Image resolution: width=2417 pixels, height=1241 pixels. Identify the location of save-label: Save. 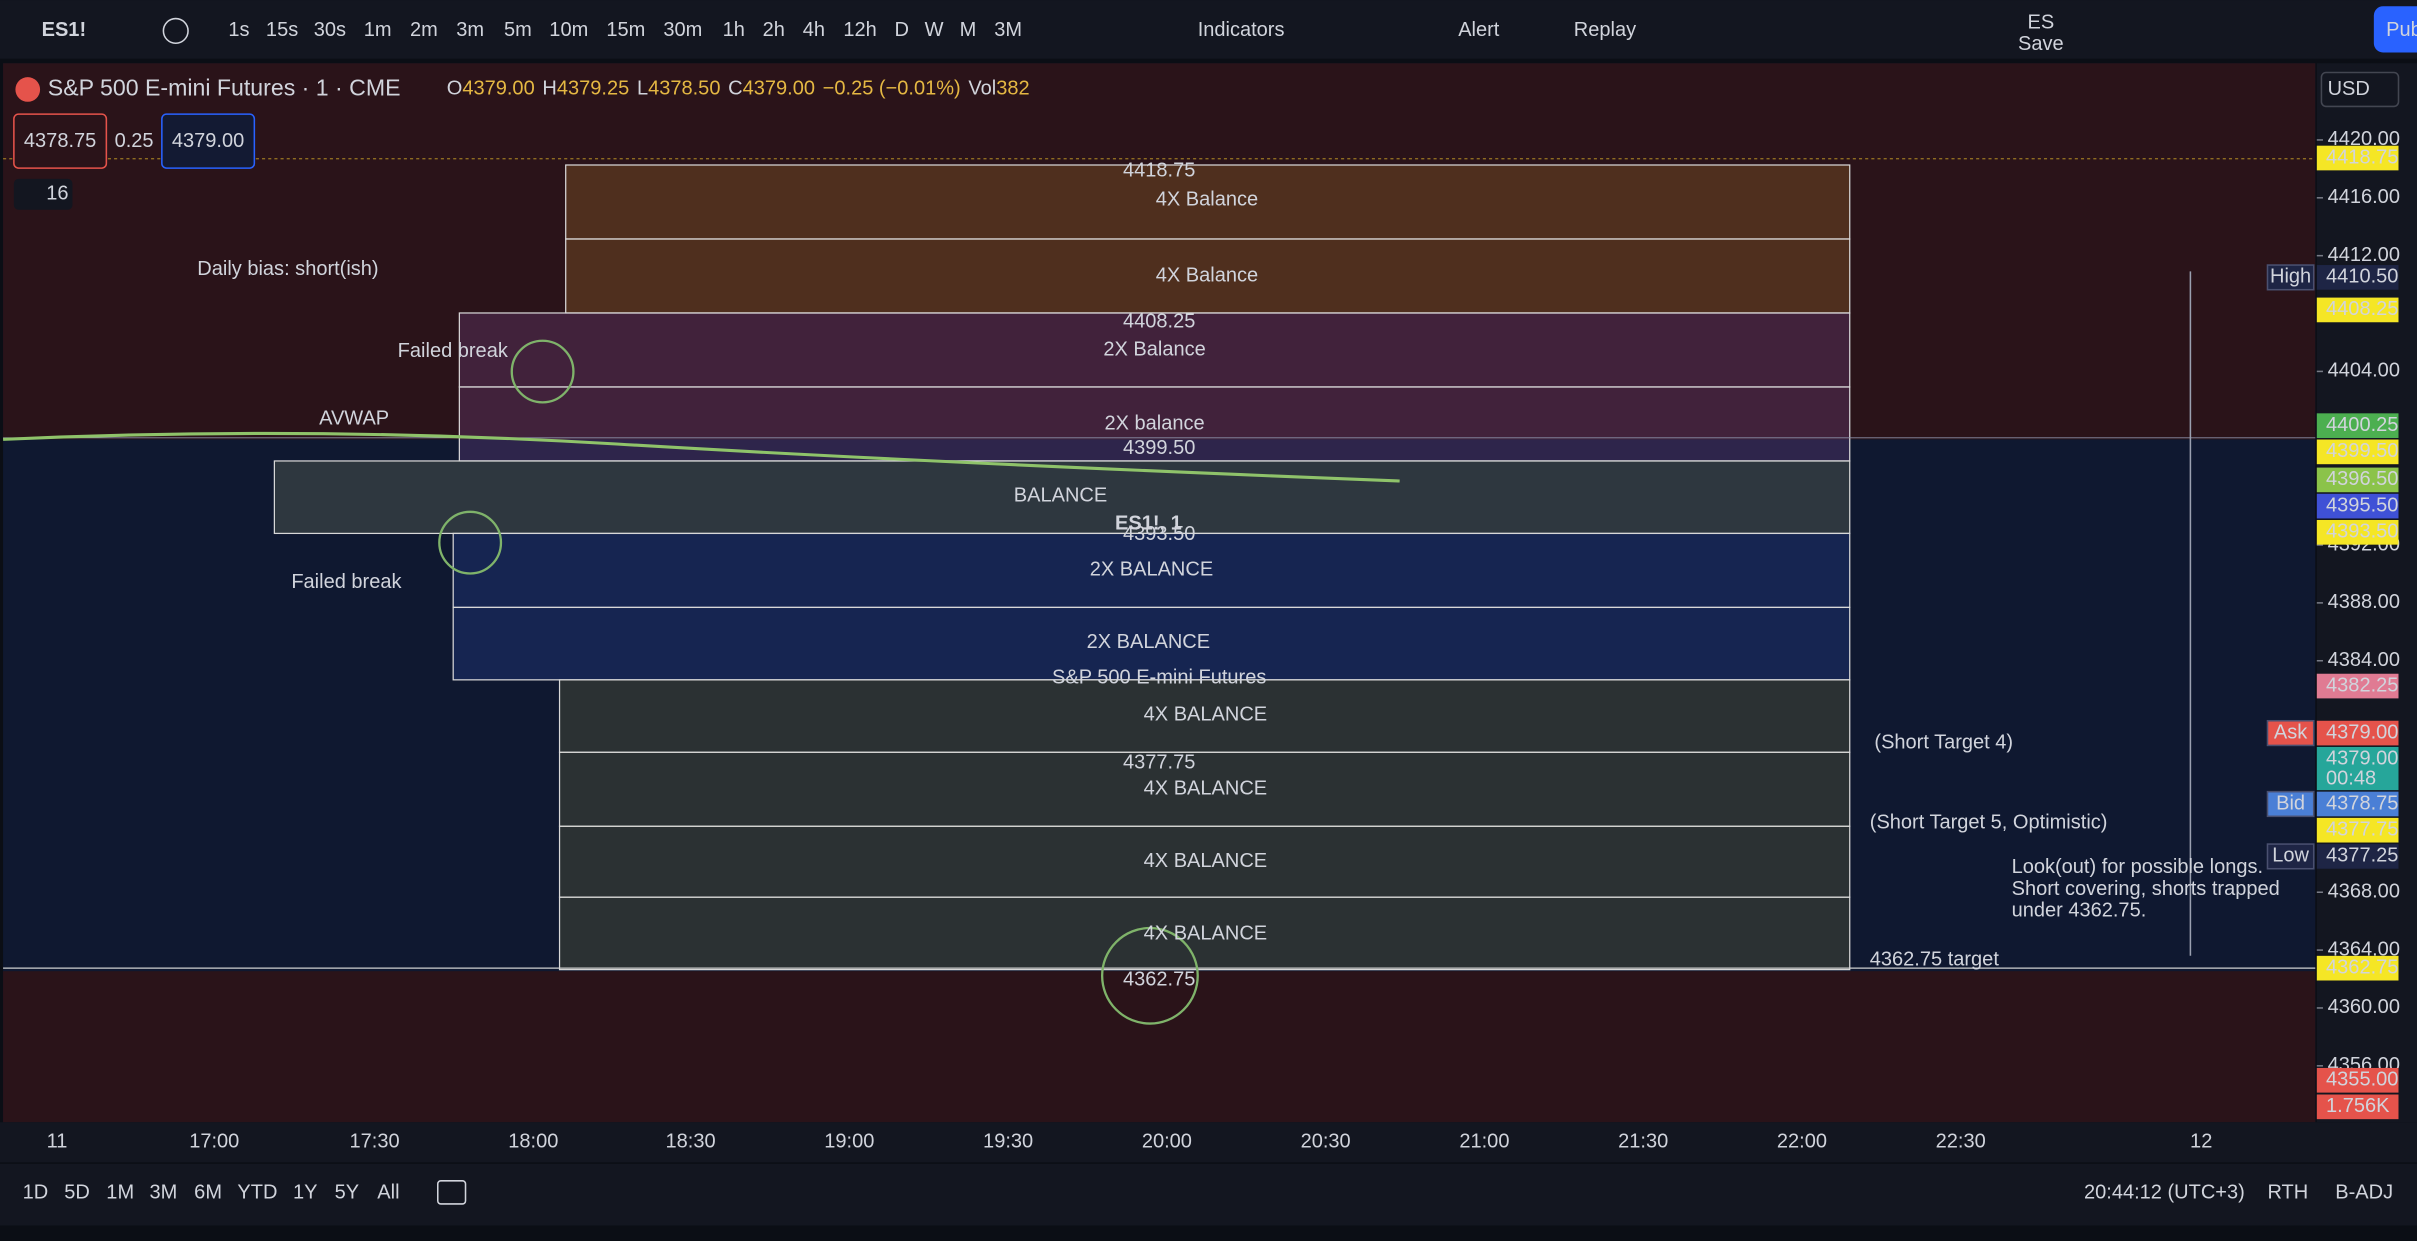
(2041, 44).